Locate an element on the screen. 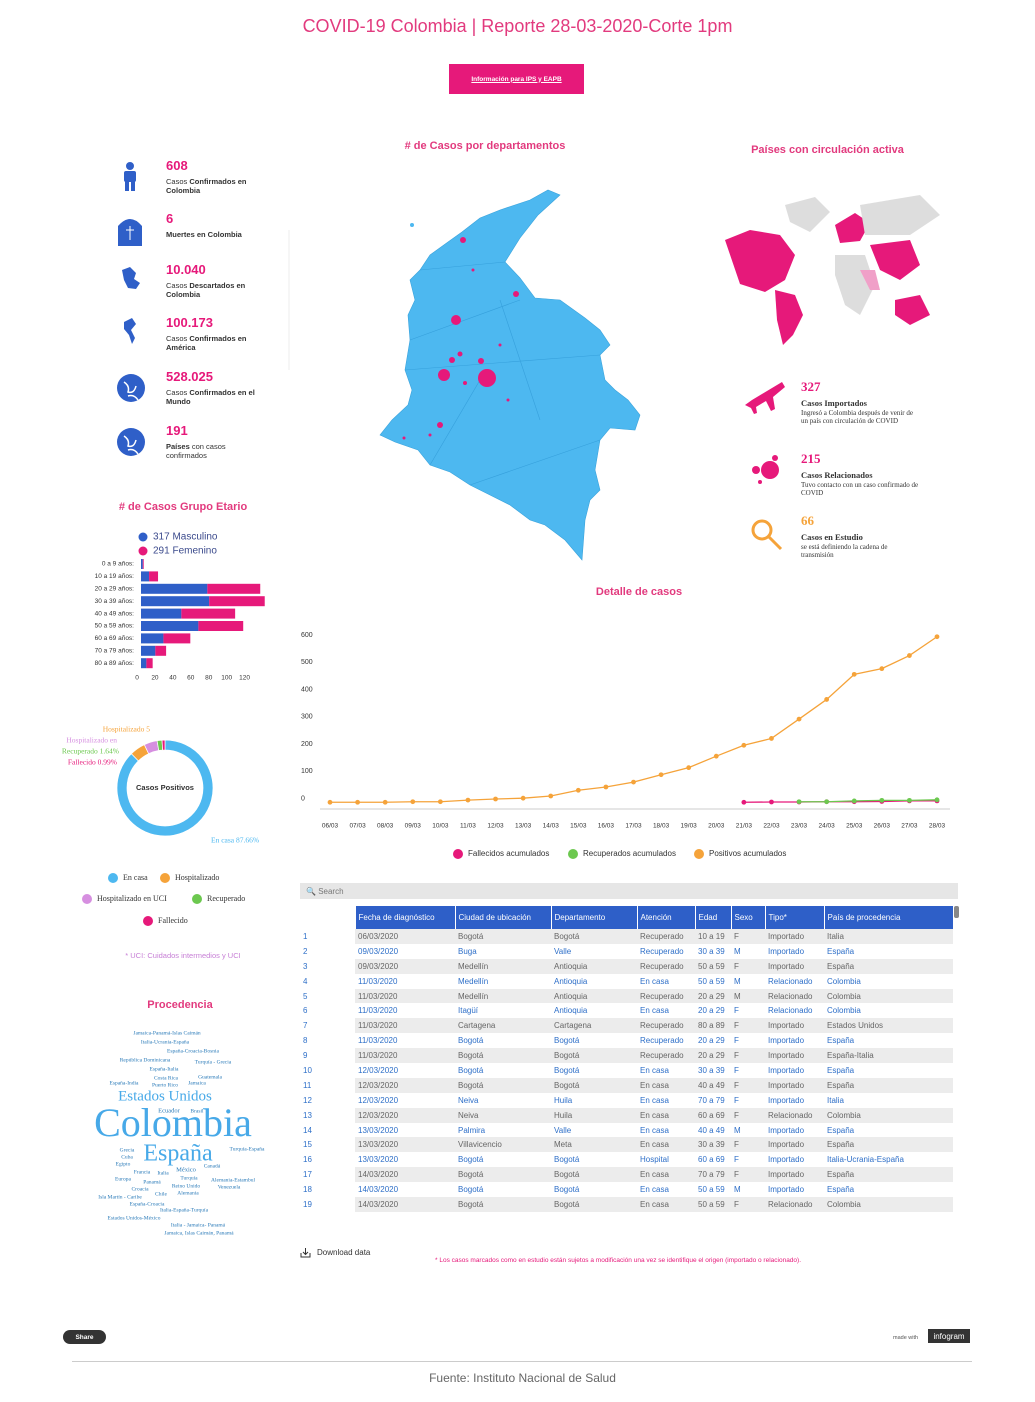 The height and width of the screenshot is (1402, 1035). table-cell: Recuperado is located at coordinates (666, 1026).